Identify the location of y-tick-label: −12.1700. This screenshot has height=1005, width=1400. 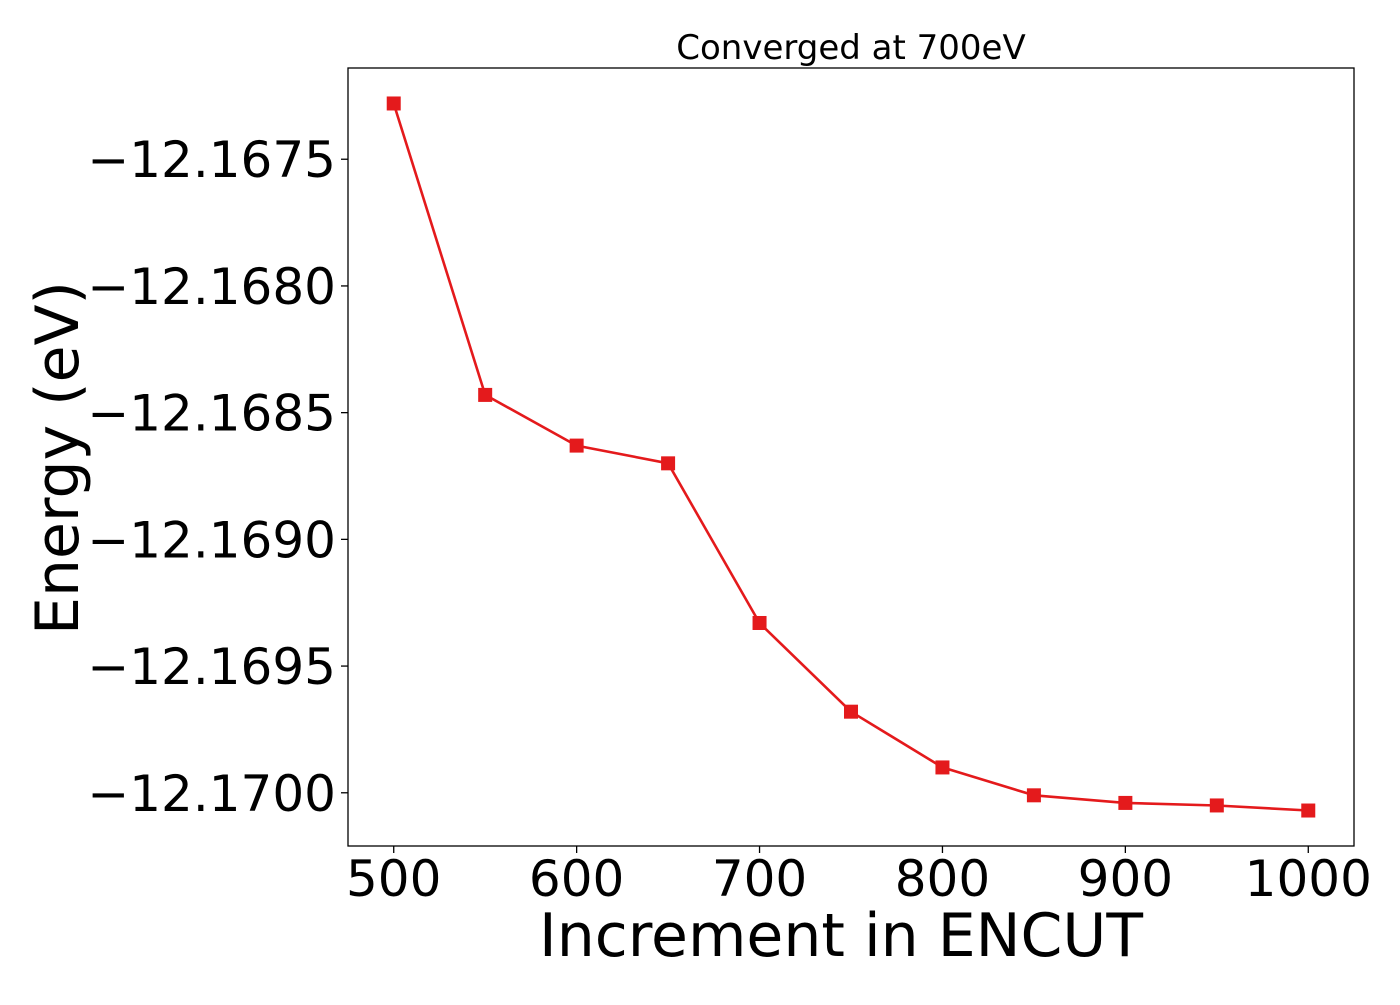
(211, 794).